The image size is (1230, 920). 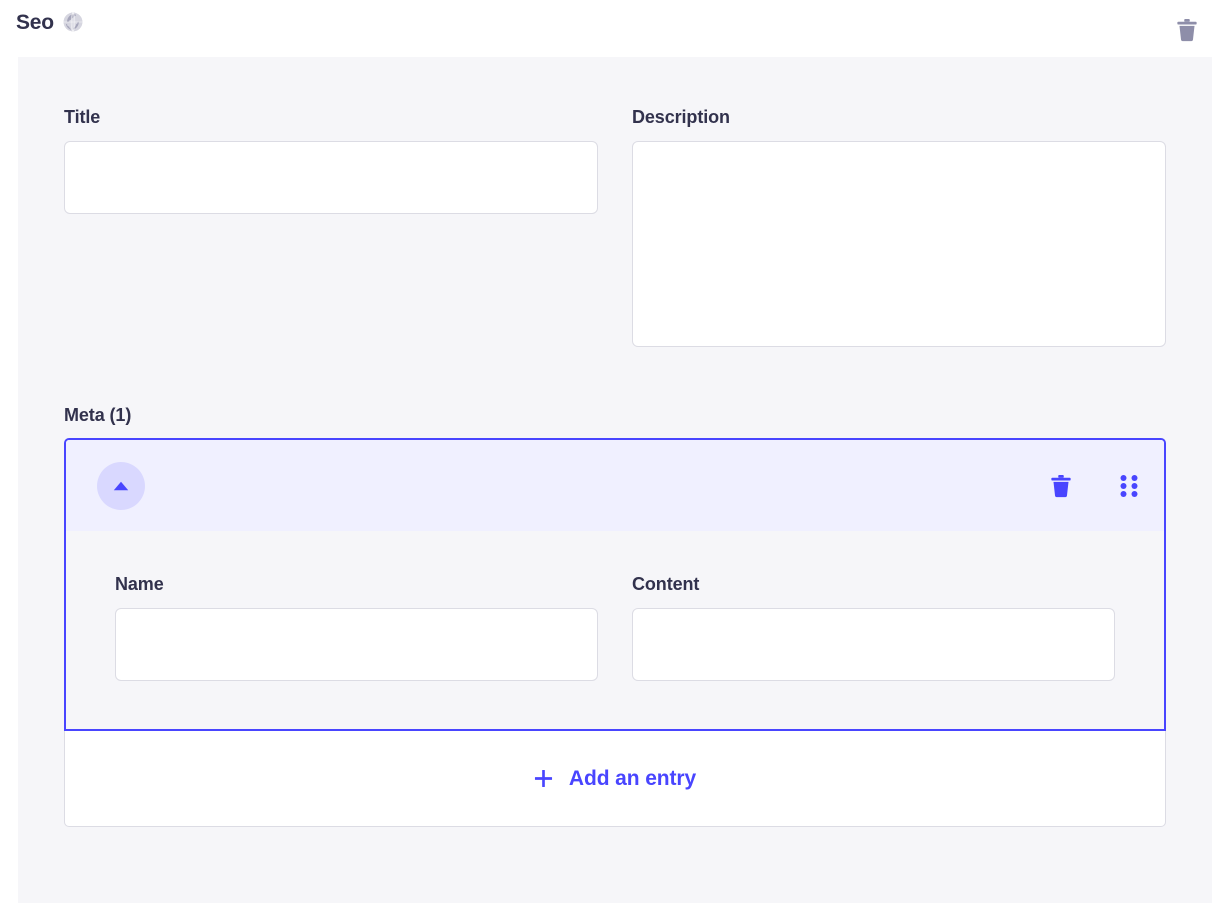 What do you see at coordinates (543, 778) in the screenshot?
I see `plus-icon` at bounding box center [543, 778].